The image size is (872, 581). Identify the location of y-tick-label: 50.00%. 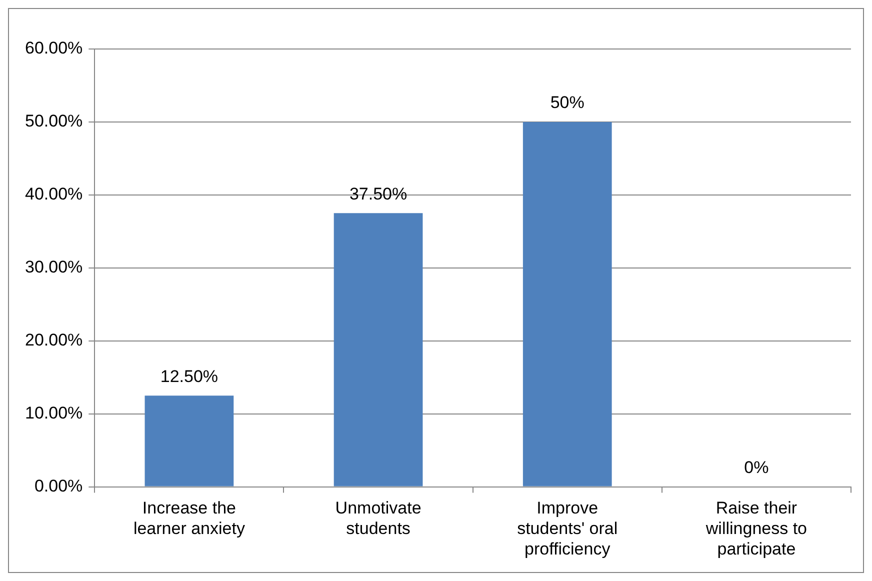
(53, 121).